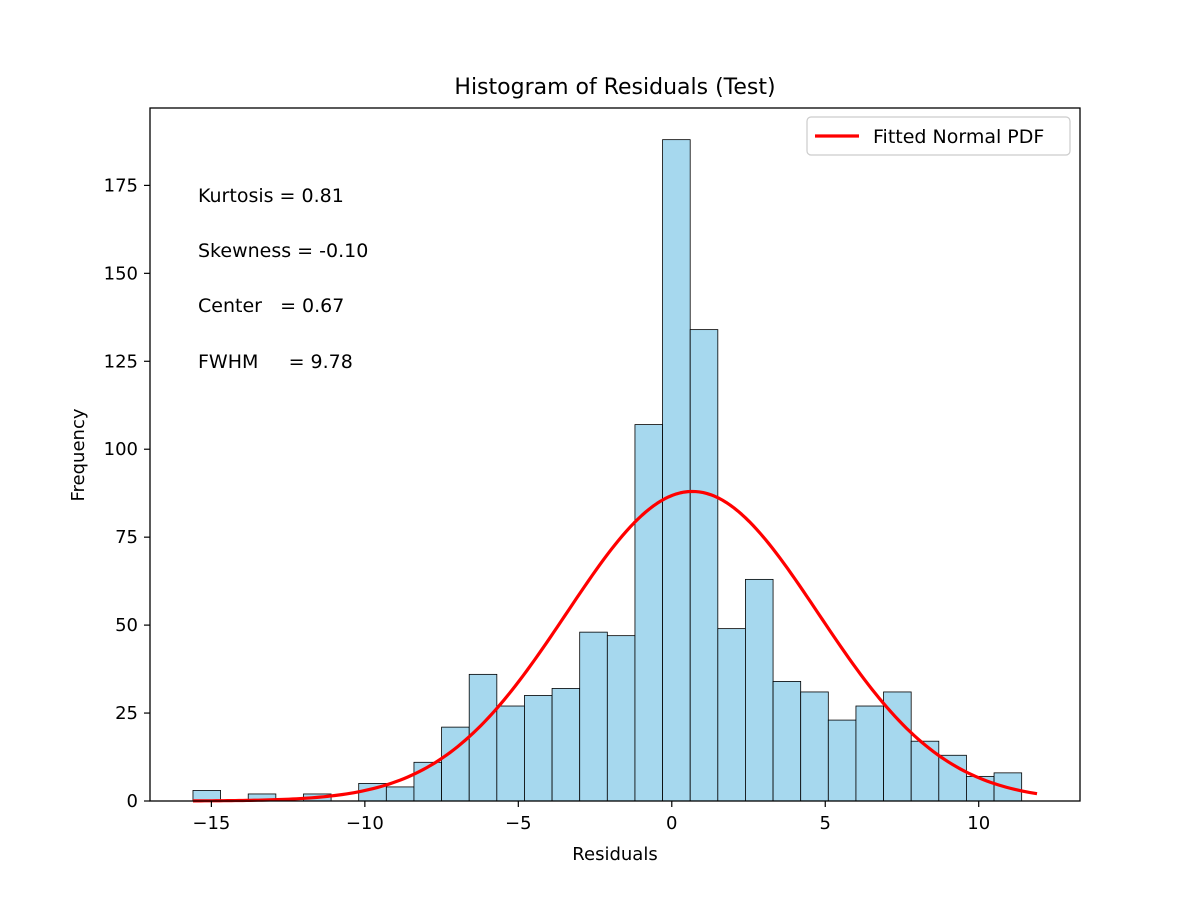 This screenshot has width=1200, height=900. Describe the element at coordinates (121, 361) in the screenshot. I see `y-tick-label: 125` at that location.